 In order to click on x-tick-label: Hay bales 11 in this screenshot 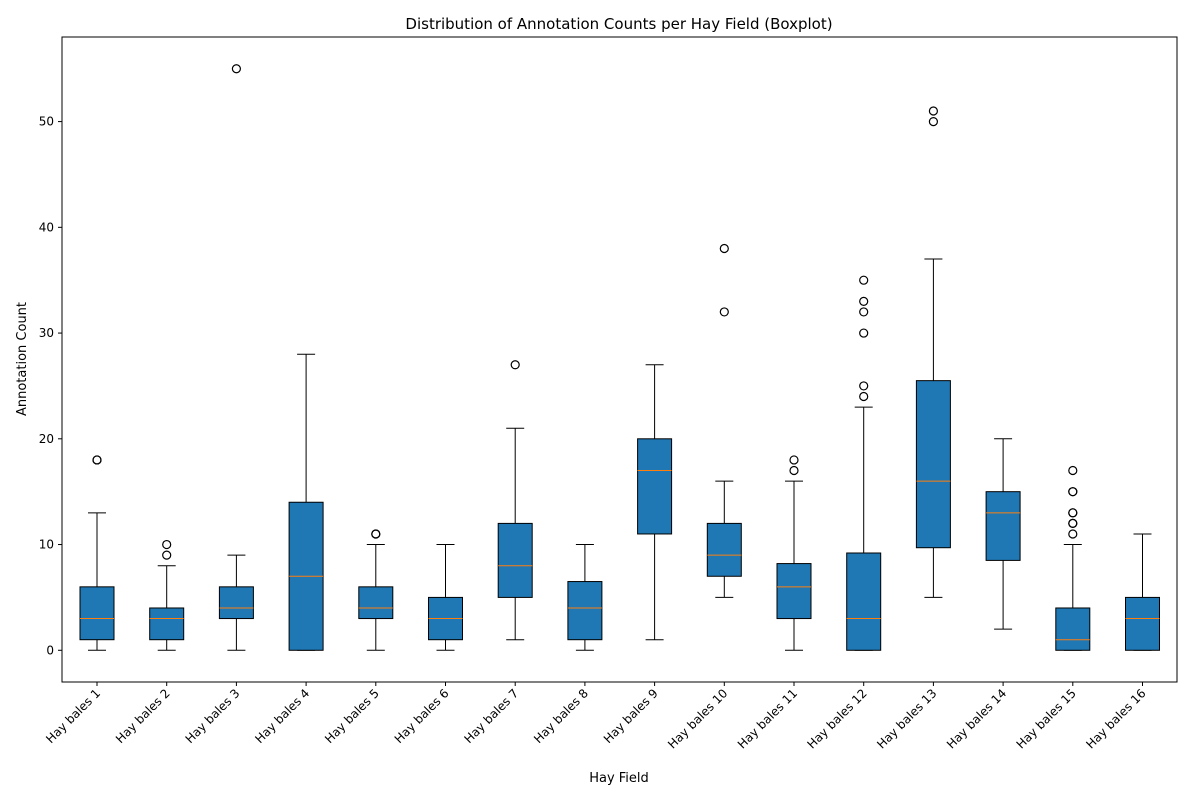, I will do `click(767, 718)`.